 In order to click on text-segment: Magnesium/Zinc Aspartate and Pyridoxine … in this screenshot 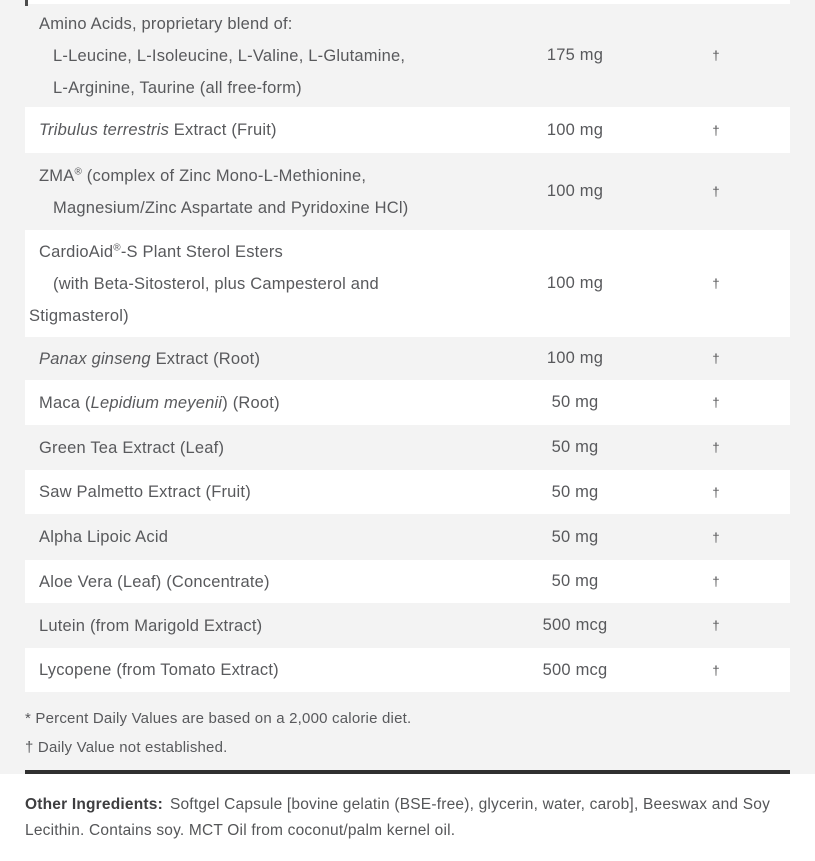, I will do `click(231, 207)`.